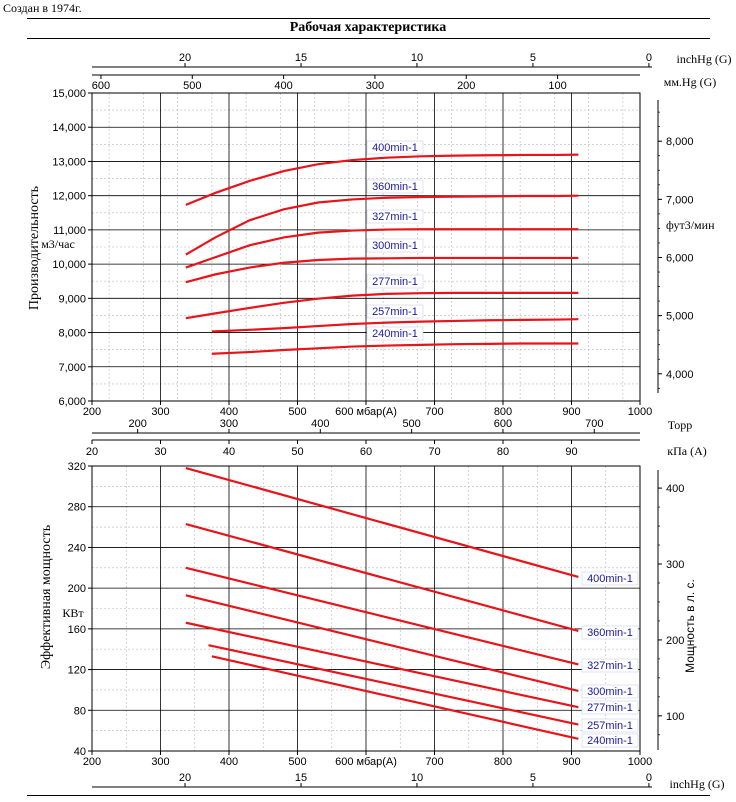 The image size is (736, 802). What do you see at coordinates (72, 299) in the screenshot?
I see `upper-y-tick-label: 9,000` at bounding box center [72, 299].